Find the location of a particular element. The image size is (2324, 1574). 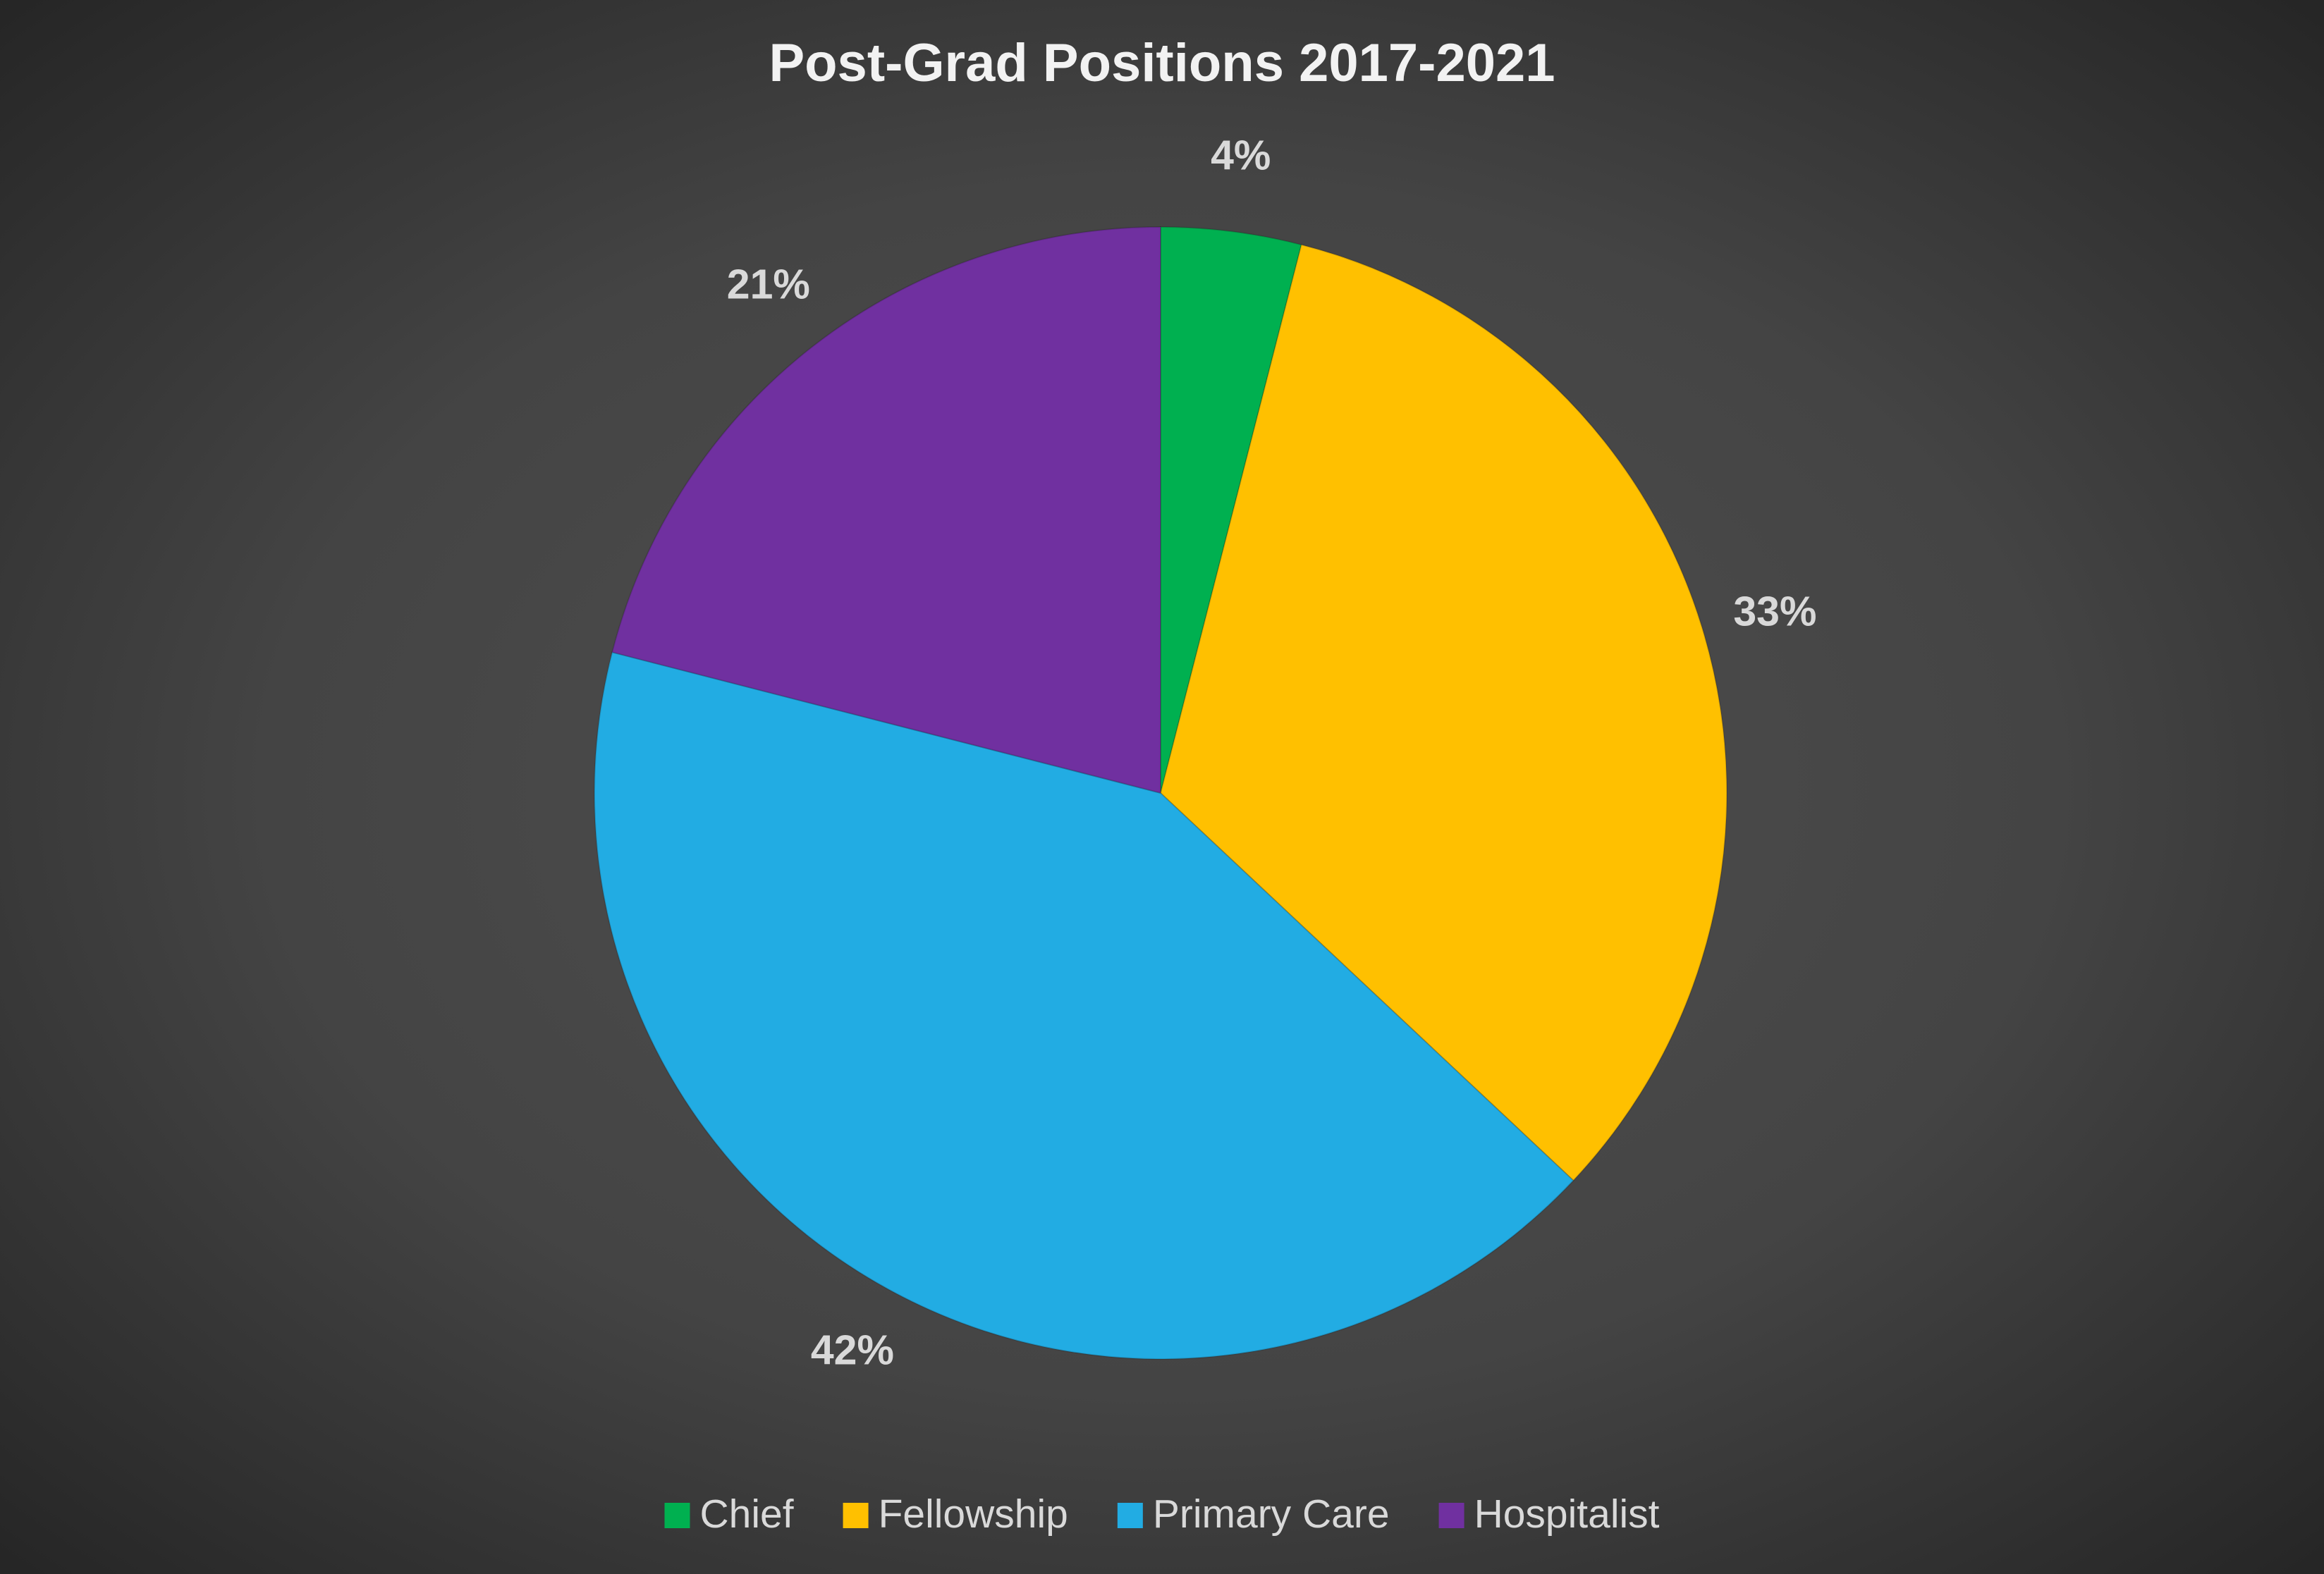

data-label: 21% is located at coordinates (768, 285).